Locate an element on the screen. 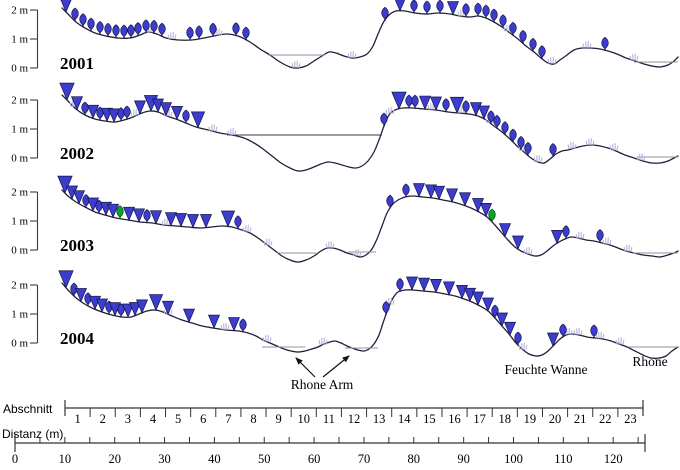  distanz-tick-label: 100 is located at coordinates (513, 459).